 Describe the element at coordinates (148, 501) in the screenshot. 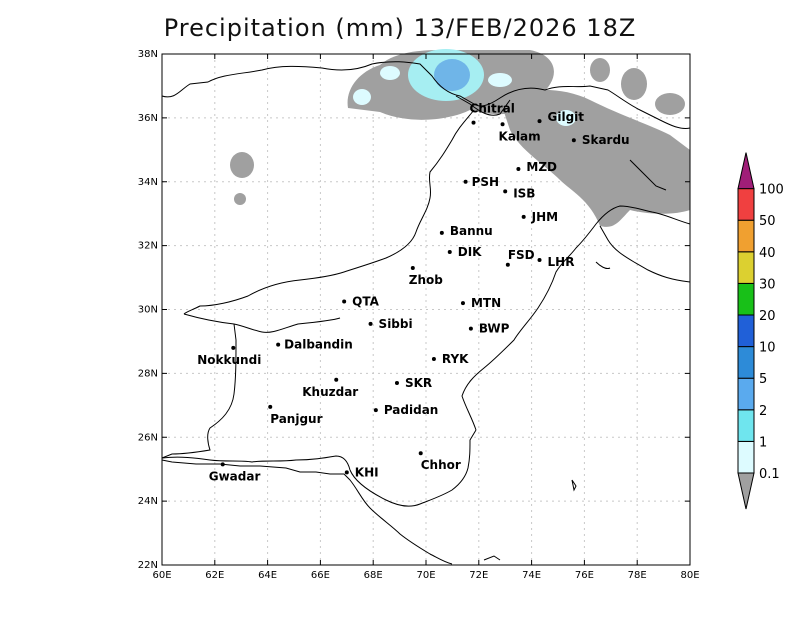

I see `y-tick-label: 24N` at that location.